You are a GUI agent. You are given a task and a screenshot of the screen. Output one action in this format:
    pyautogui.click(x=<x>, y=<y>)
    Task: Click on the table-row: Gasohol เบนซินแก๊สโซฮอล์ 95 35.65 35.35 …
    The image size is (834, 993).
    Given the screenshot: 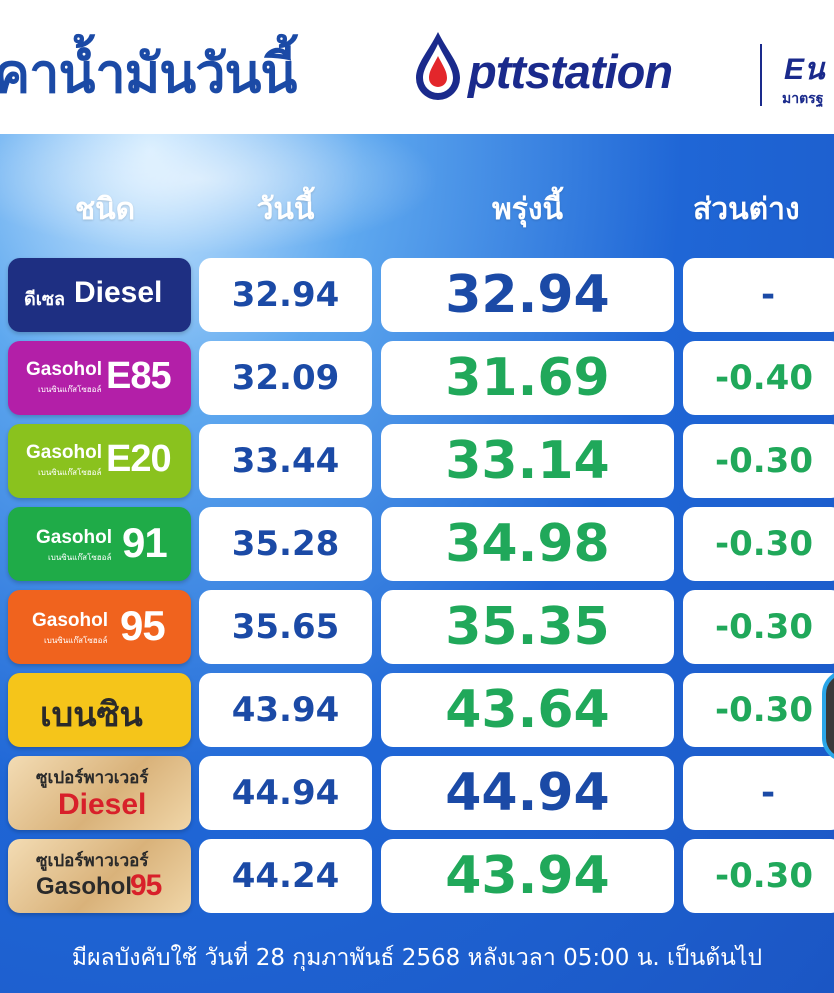 What is the action you would take?
    pyautogui.click(x=417, y=627)
    